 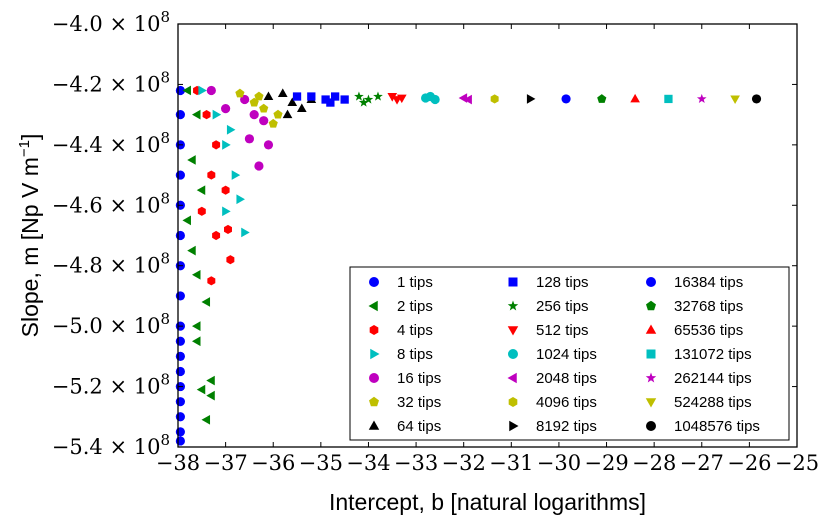 I want to click on legend-marker-8-tips, so click(x=375, y=354).